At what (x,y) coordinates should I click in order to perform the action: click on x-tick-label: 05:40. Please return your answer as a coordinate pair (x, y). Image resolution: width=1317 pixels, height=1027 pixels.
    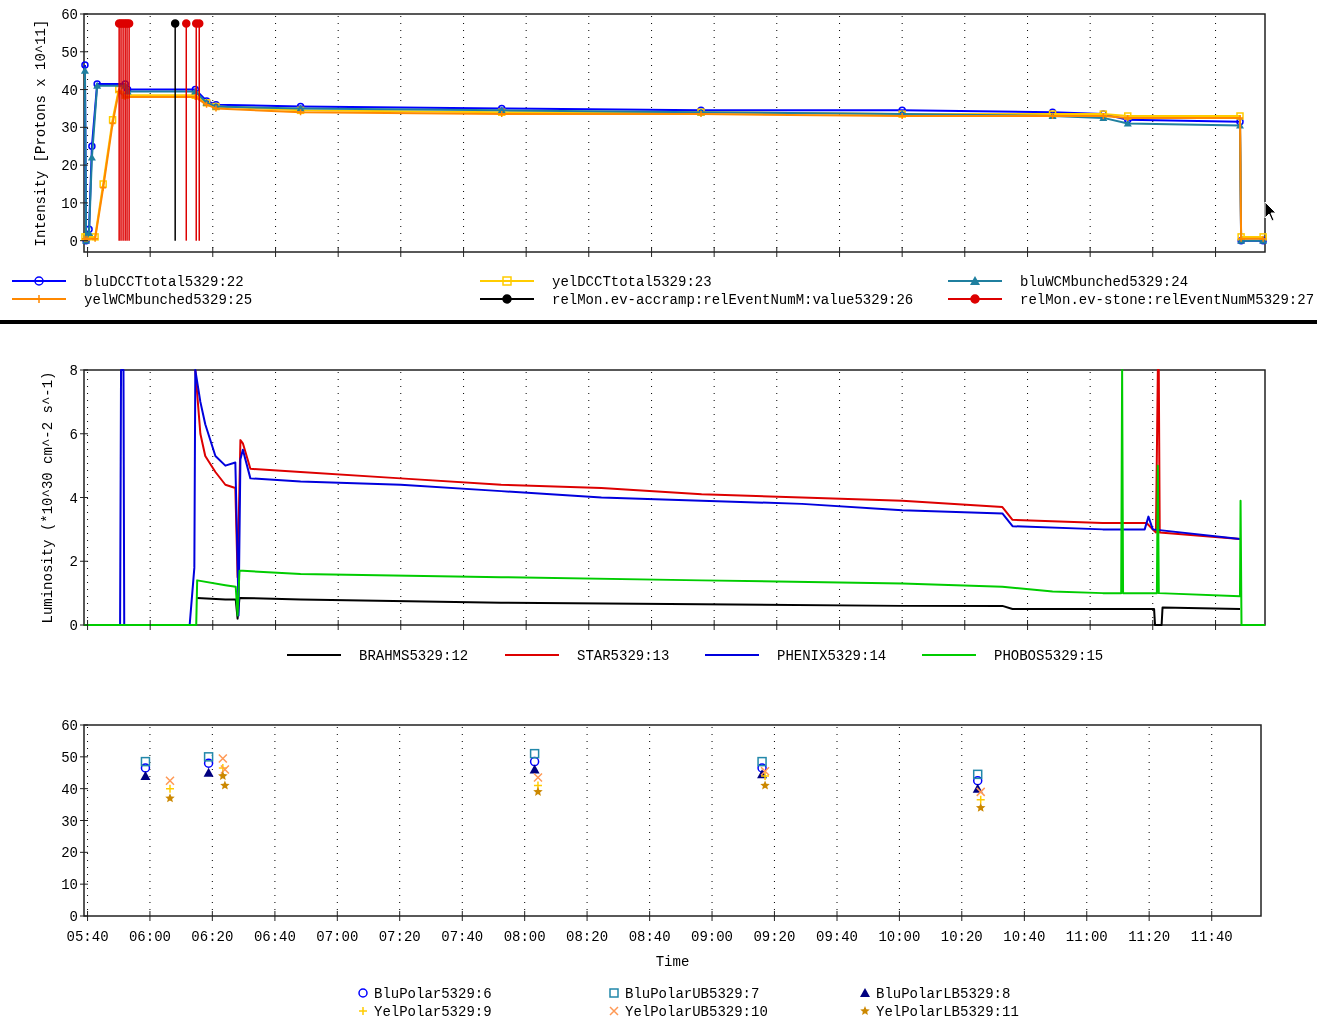
    Looking at the image, I should click on (87, 937).